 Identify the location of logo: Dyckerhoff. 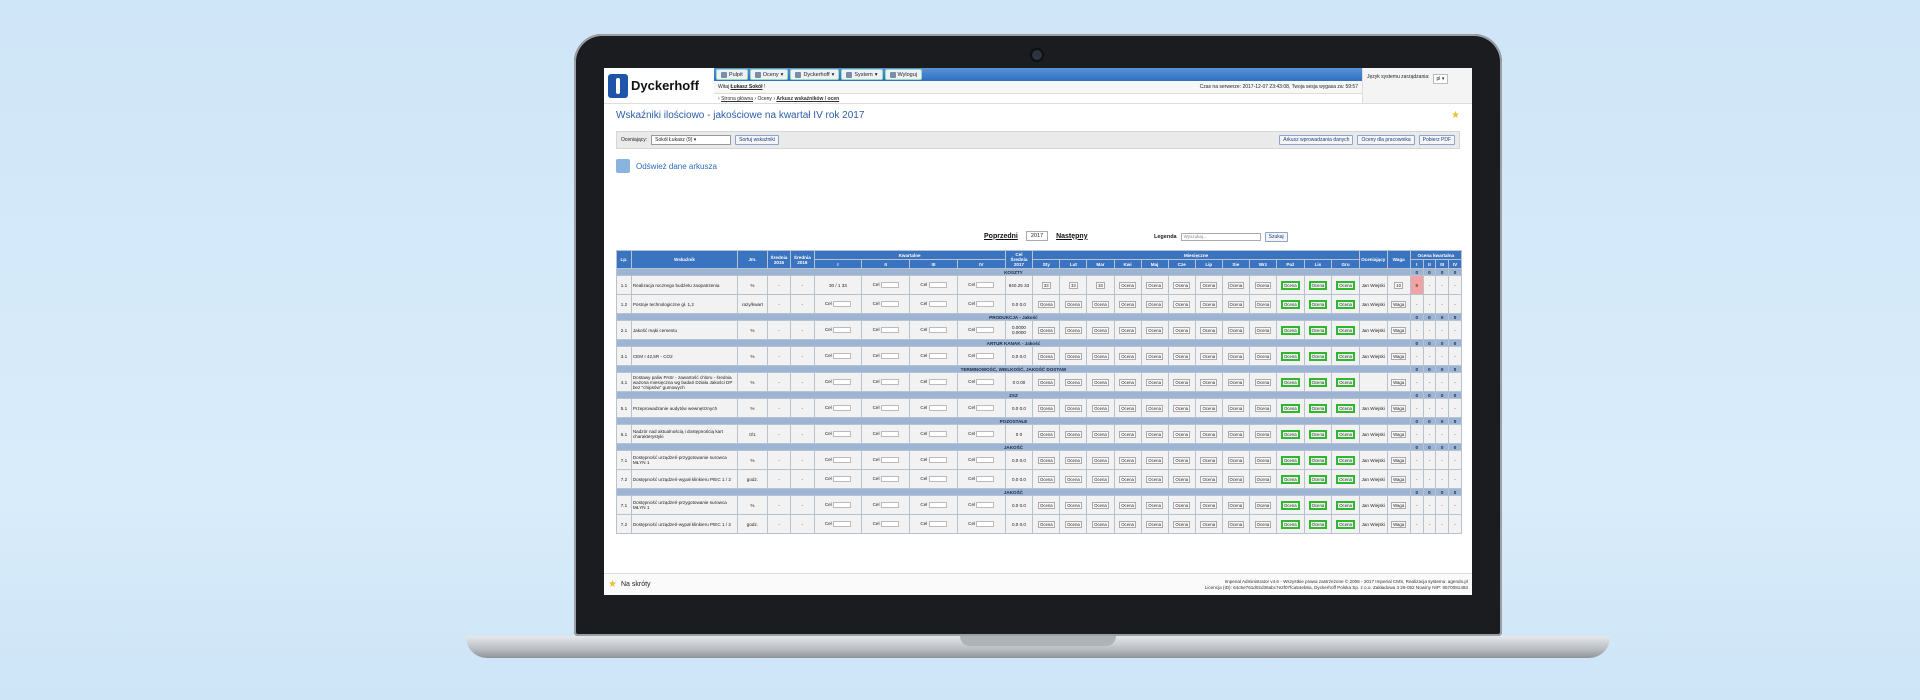
(659, 85).